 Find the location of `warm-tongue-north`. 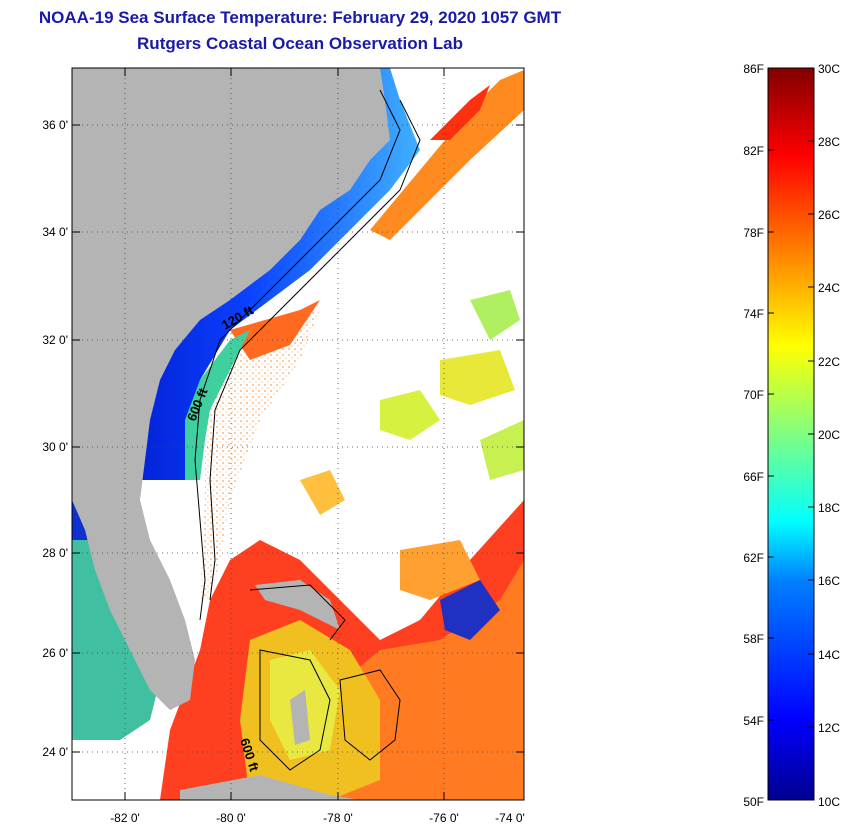

warm-tongue-north is located at coordinates (447, 155).